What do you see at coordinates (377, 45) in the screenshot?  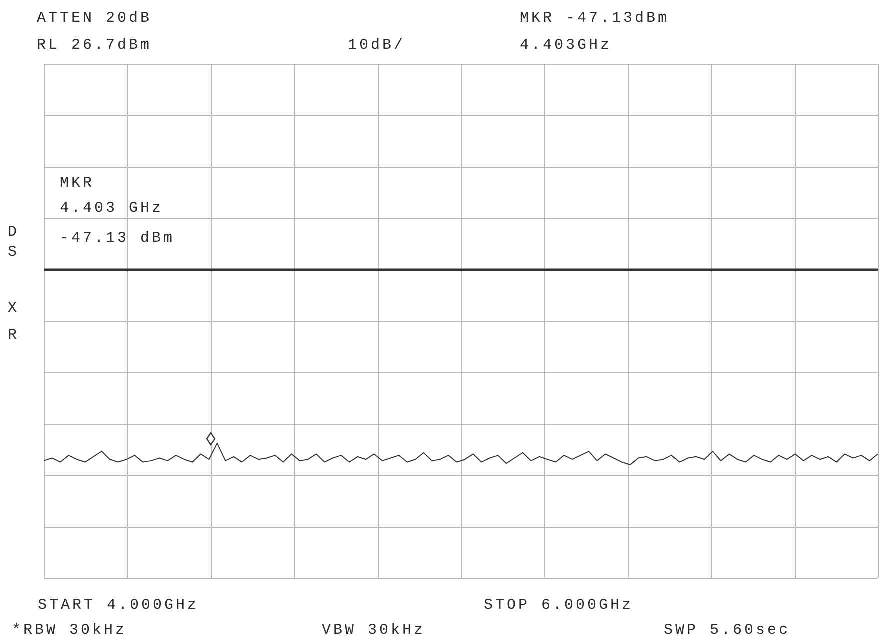 I see `text: 10dB/` at bounding box center [377, 45].